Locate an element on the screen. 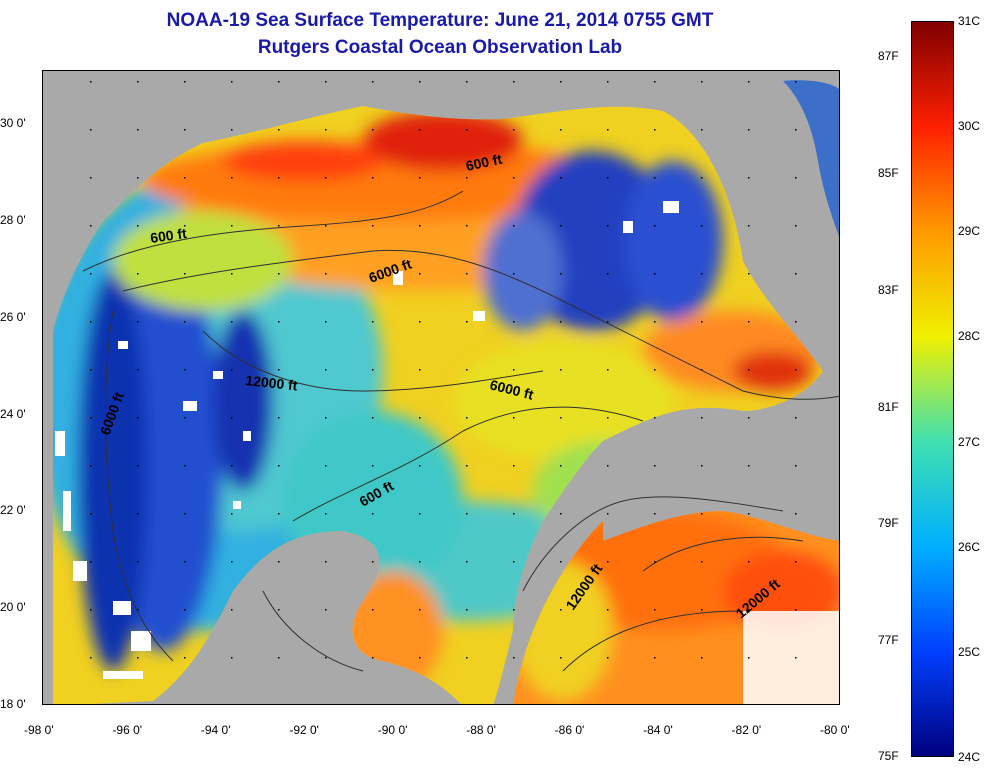 This screenshot has height=770, width=992. longitude-tick-label: -86 0' is located at coordinates (569, 730).